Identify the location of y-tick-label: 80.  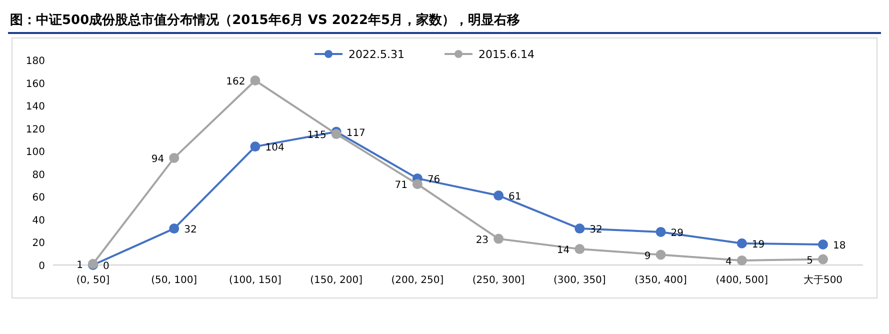
(38, 175).